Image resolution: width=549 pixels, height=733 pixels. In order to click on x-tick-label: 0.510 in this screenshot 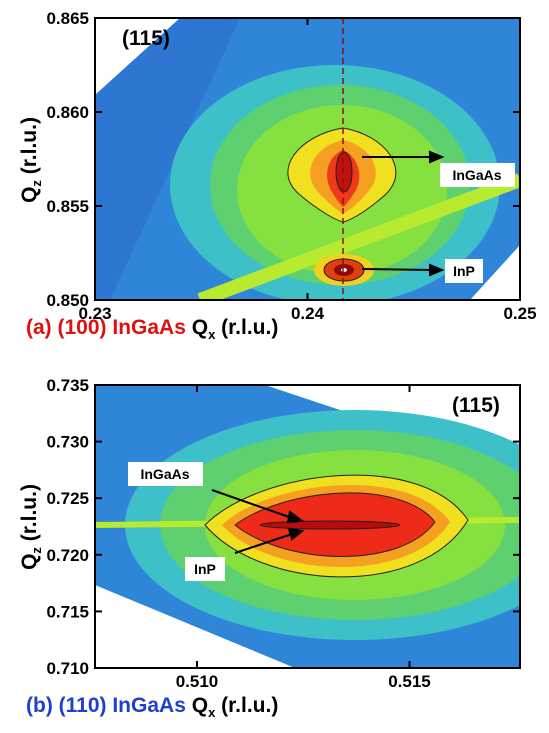, I will do `click(197, 681)`.